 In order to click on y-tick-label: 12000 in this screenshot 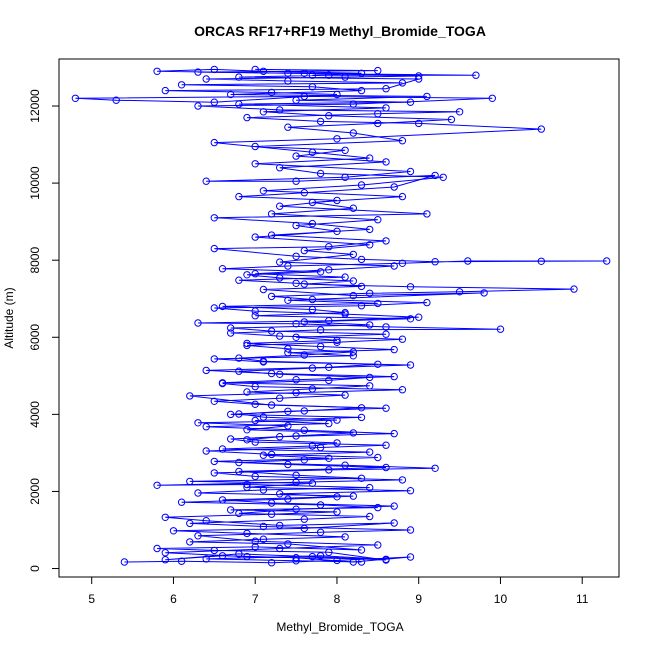, I will do `click(35, 106)`.